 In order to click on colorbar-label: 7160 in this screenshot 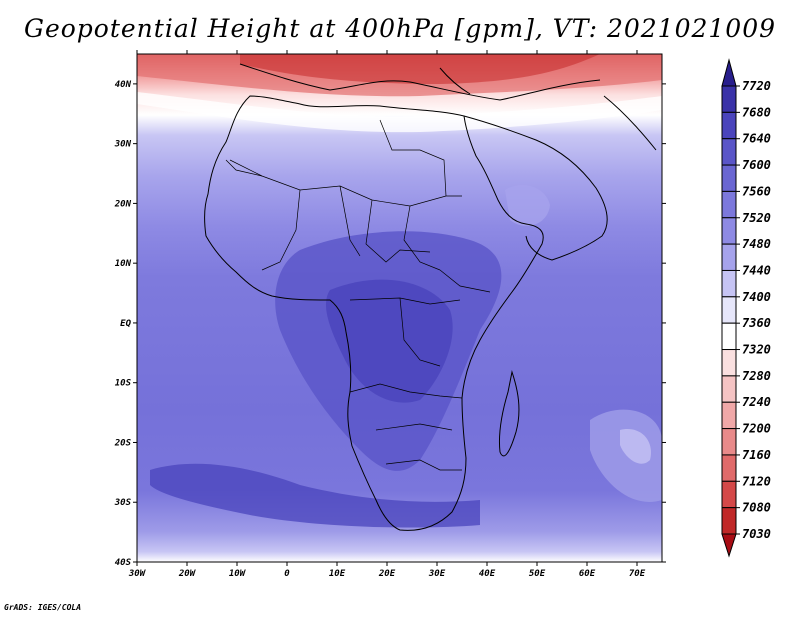, I will do `click(756, 455)`.